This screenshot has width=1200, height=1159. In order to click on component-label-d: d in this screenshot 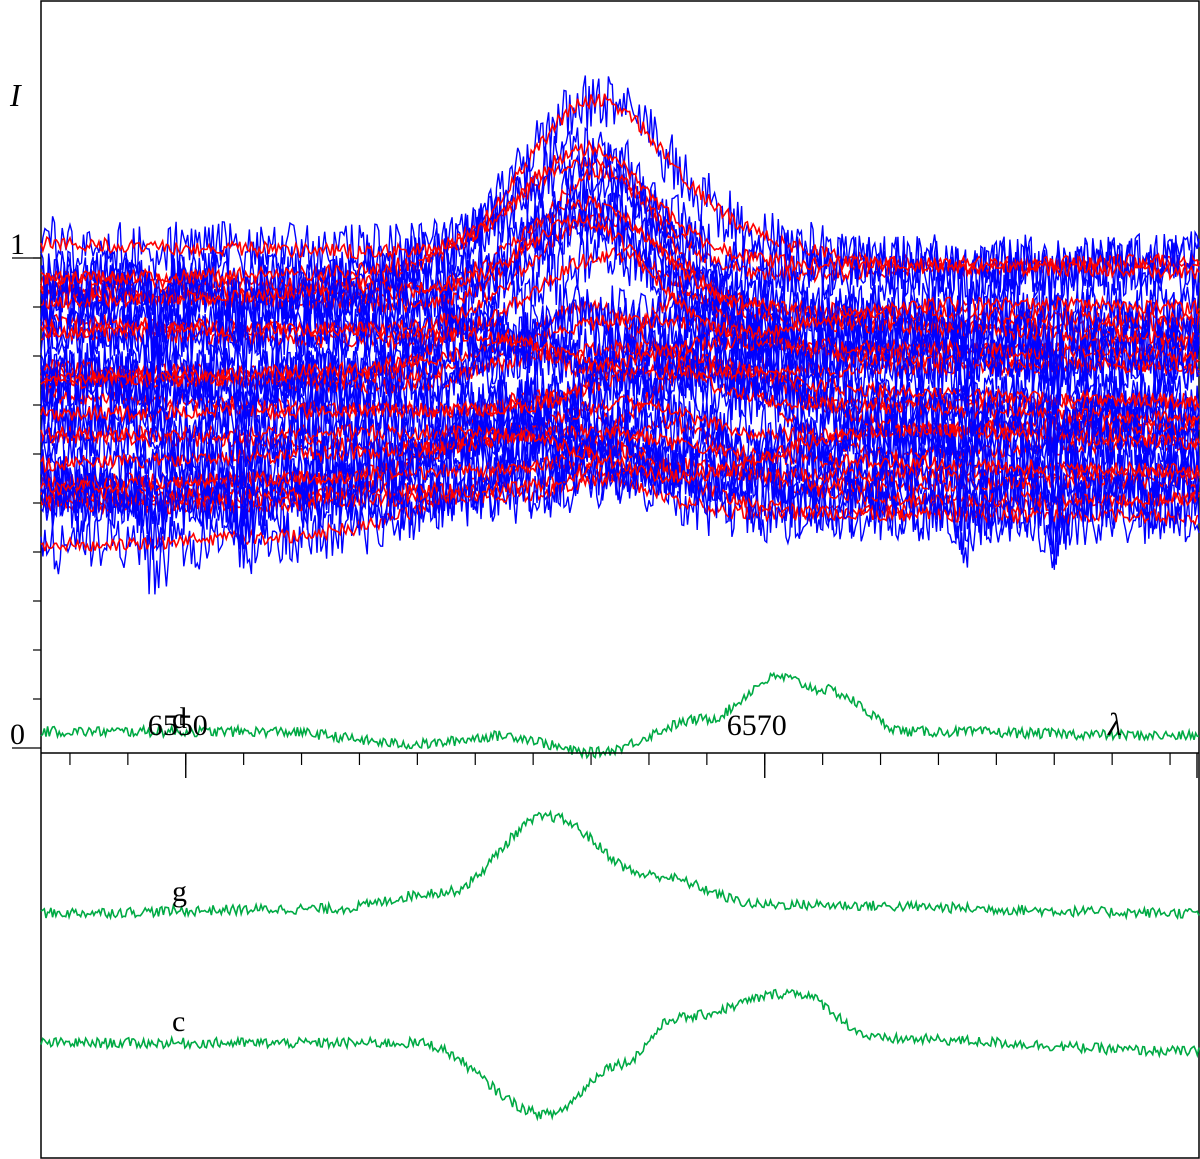, I will do `click(179, 718)`.